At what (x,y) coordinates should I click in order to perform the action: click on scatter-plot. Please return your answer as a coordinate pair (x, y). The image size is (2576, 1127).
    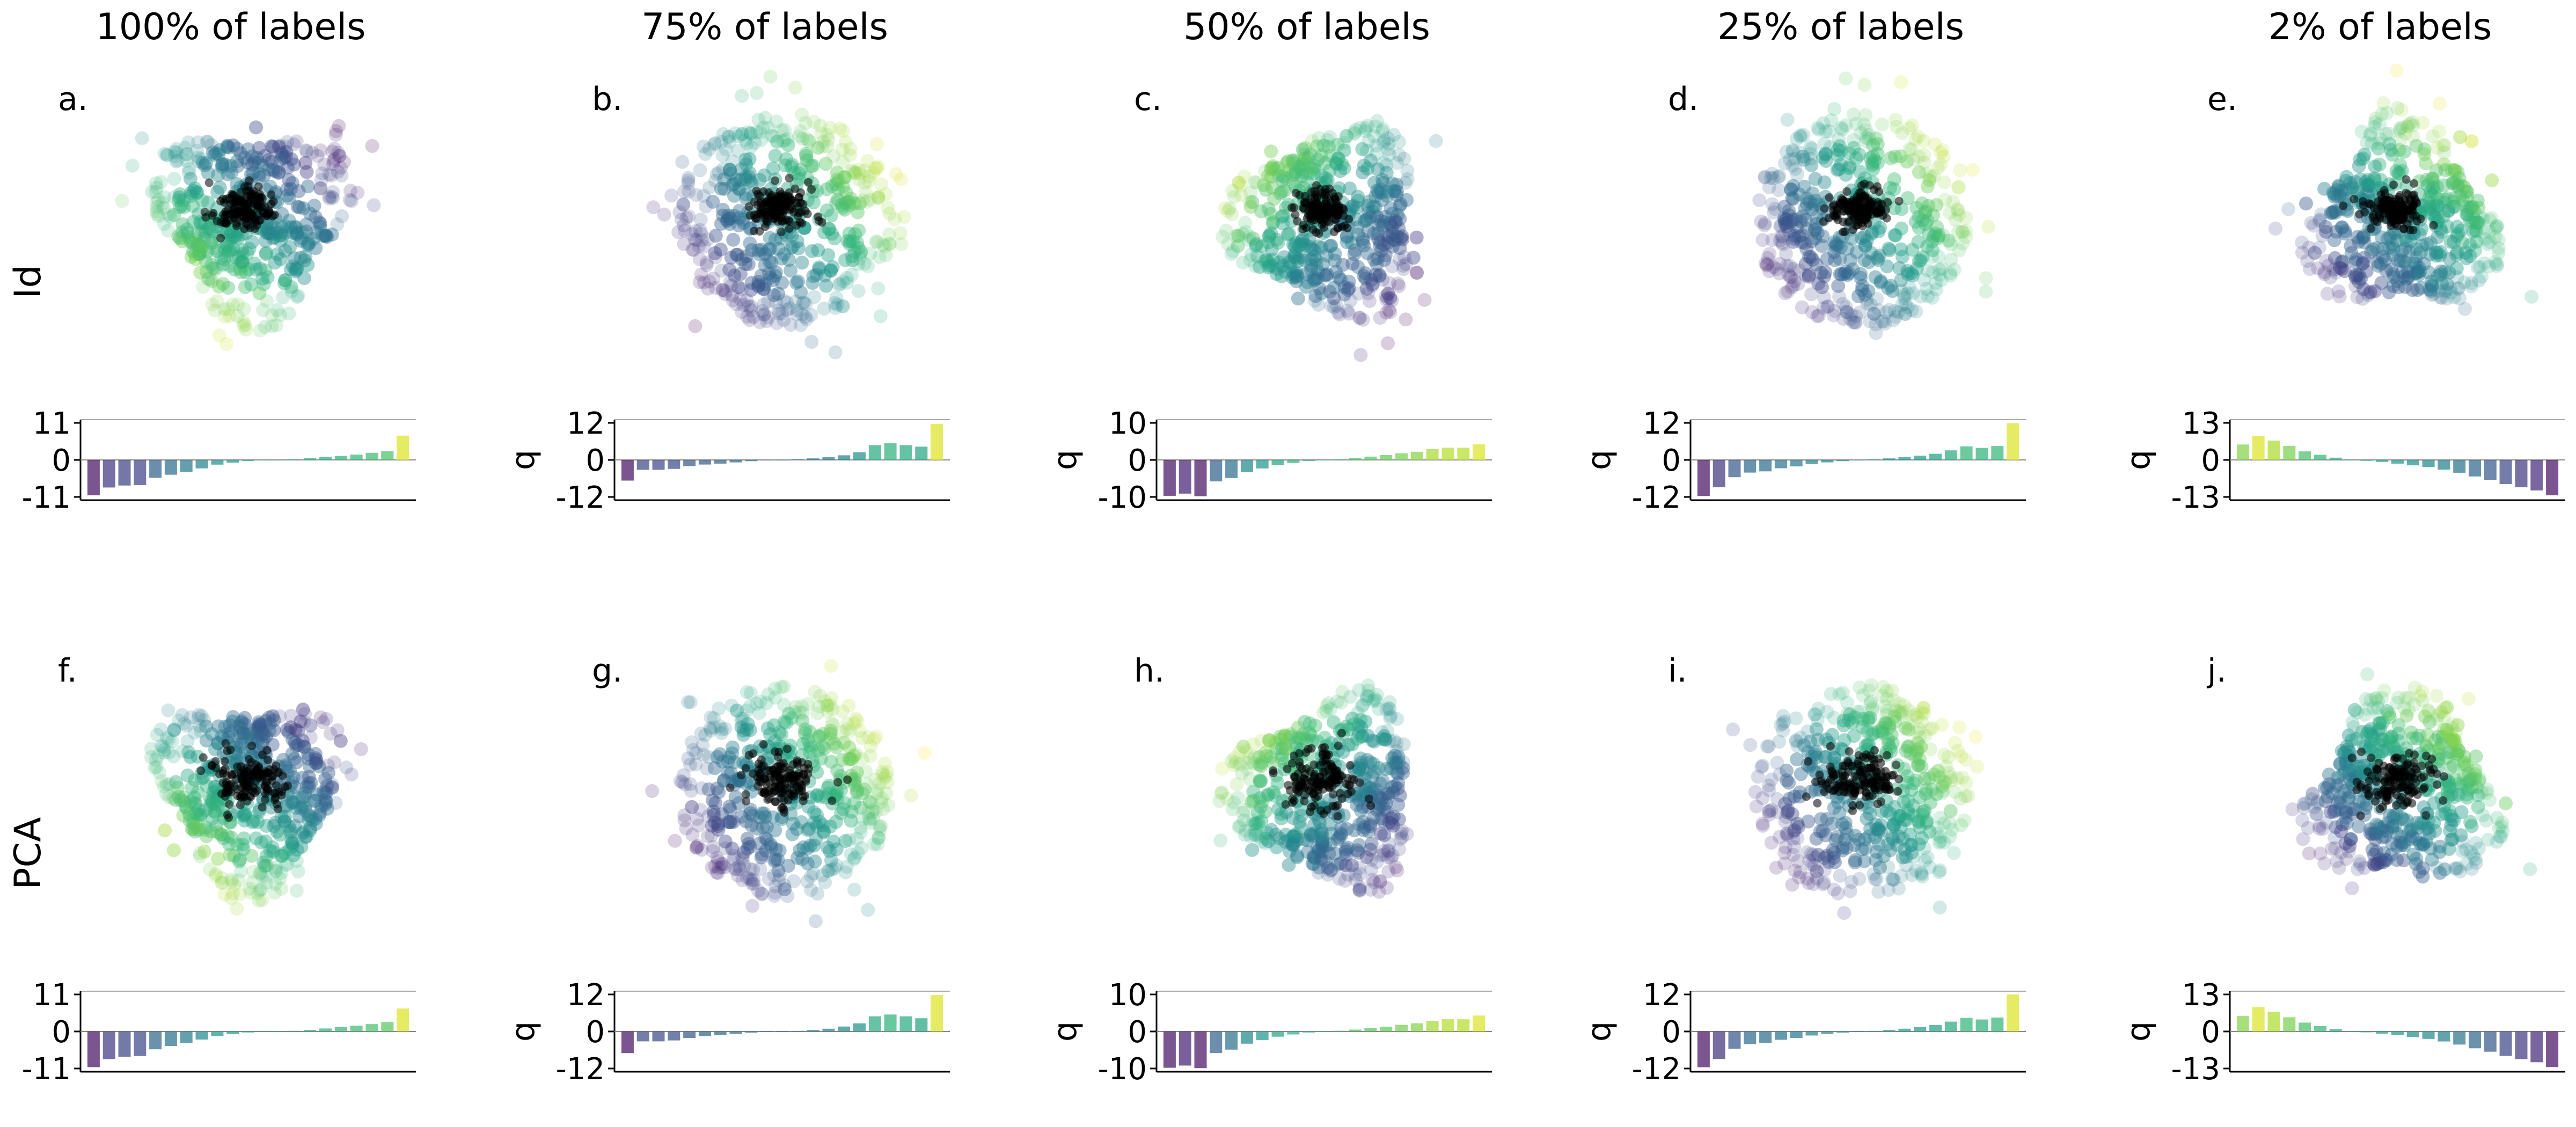
    Looking at the image, I should click on (1329, 238).